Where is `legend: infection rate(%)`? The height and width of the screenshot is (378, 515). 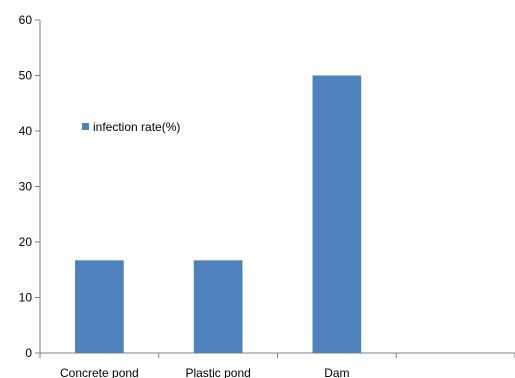
legend: infection rate(%) is located at coordinates (131, 127).